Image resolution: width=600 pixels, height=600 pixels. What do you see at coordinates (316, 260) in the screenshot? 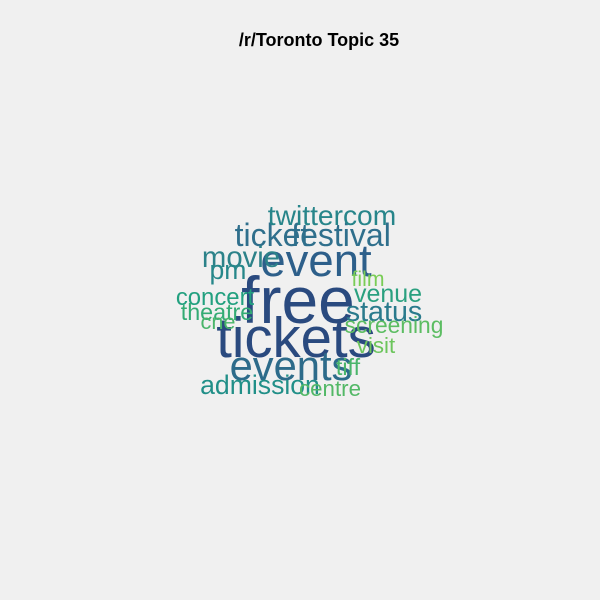
I see `word-event: event` at bounding box center [316, 260].